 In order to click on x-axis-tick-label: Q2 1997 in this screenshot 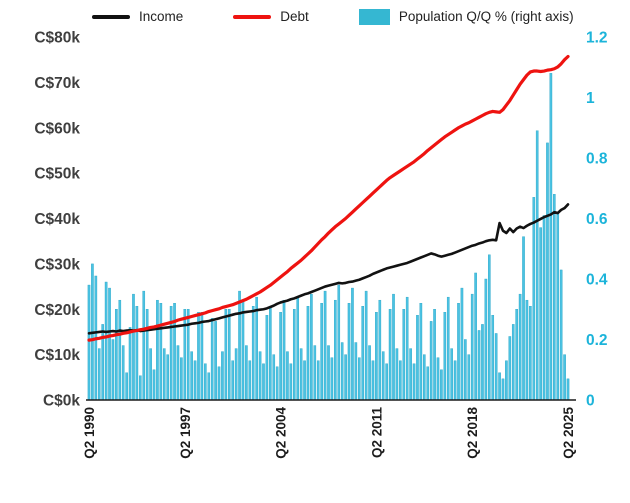, I will do `click(185, 433)`.